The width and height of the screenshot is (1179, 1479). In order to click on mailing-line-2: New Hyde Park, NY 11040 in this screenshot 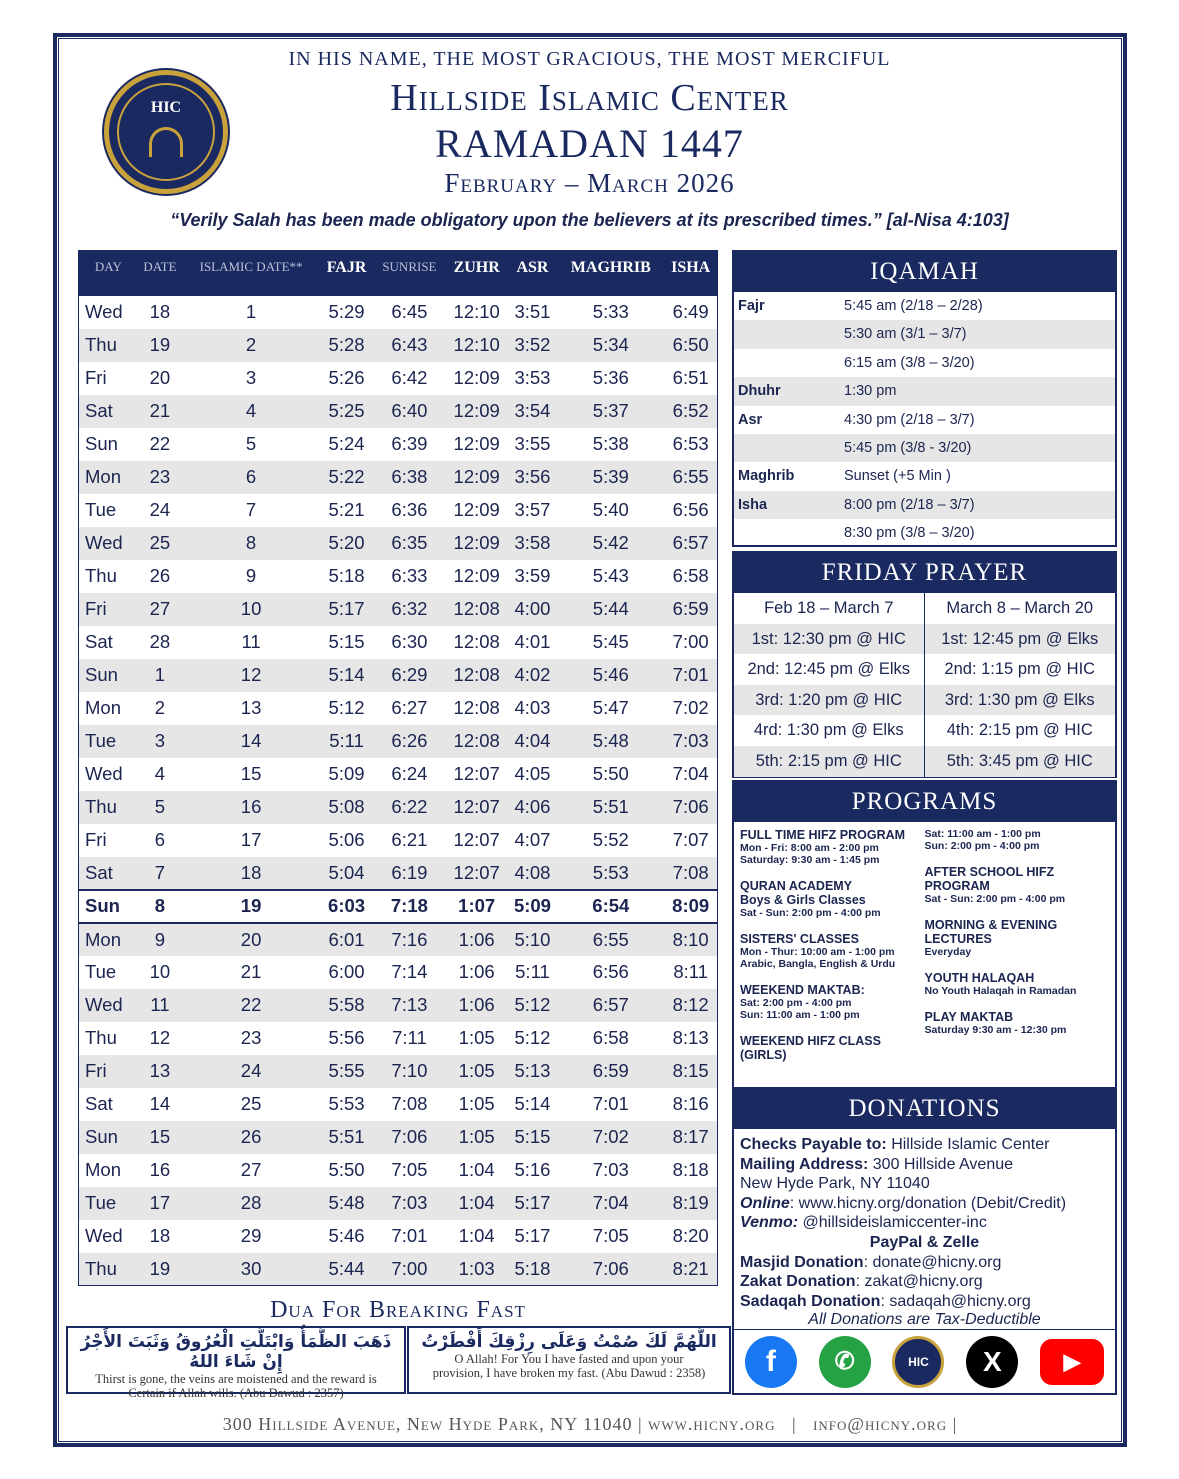, I will do `click(835, 1184)`.